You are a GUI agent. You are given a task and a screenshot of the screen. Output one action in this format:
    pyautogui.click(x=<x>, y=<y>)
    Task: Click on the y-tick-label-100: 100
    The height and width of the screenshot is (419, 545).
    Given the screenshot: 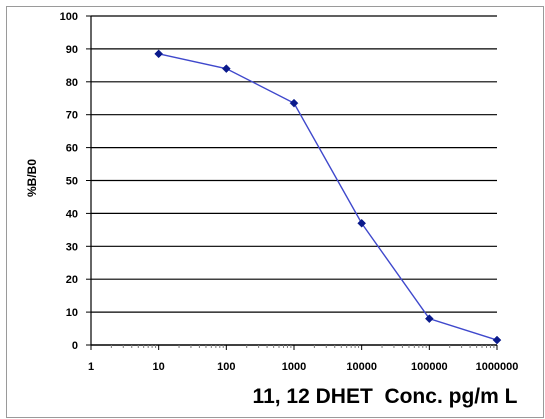 What is the action you would take?
    pyautogui.click(x=69, y=17)
    